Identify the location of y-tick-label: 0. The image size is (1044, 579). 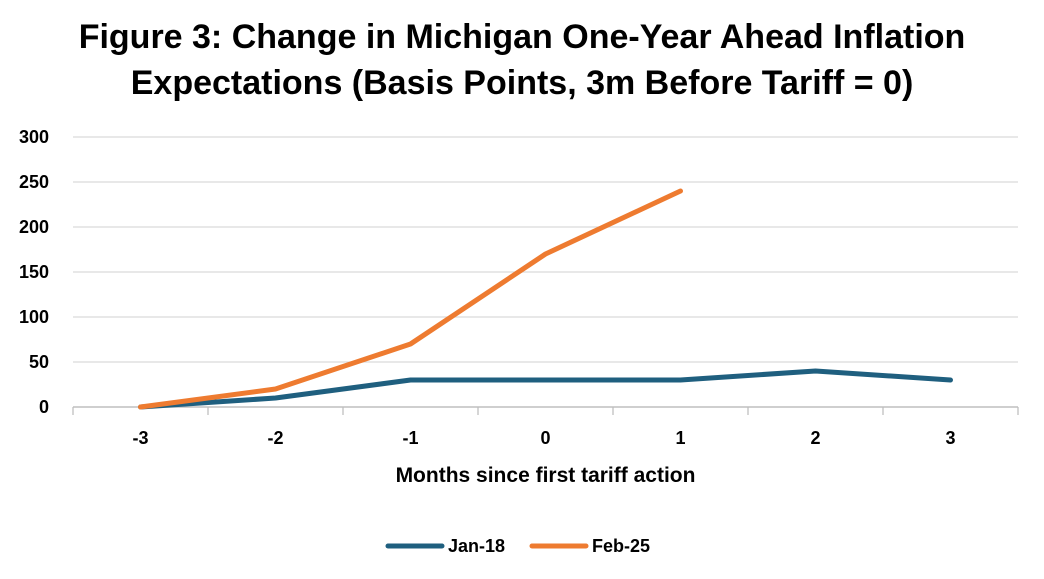
(44, 407).